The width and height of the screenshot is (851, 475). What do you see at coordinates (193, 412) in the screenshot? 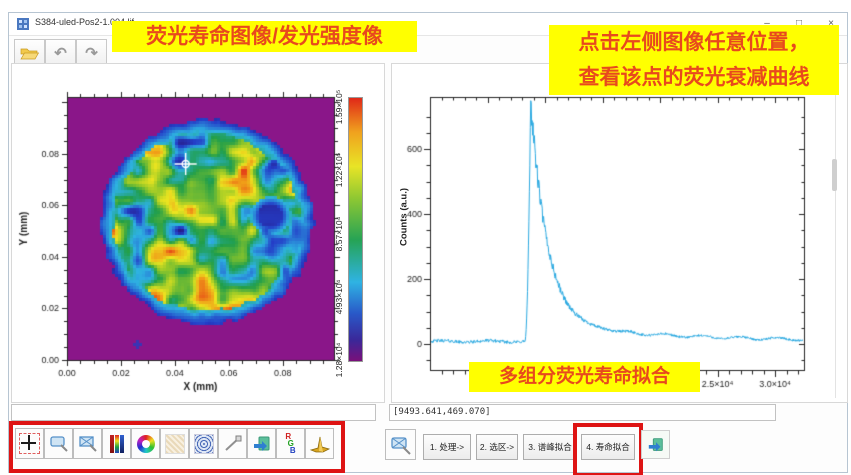
I see `left-status-readout` at bounding box center [193, 412].